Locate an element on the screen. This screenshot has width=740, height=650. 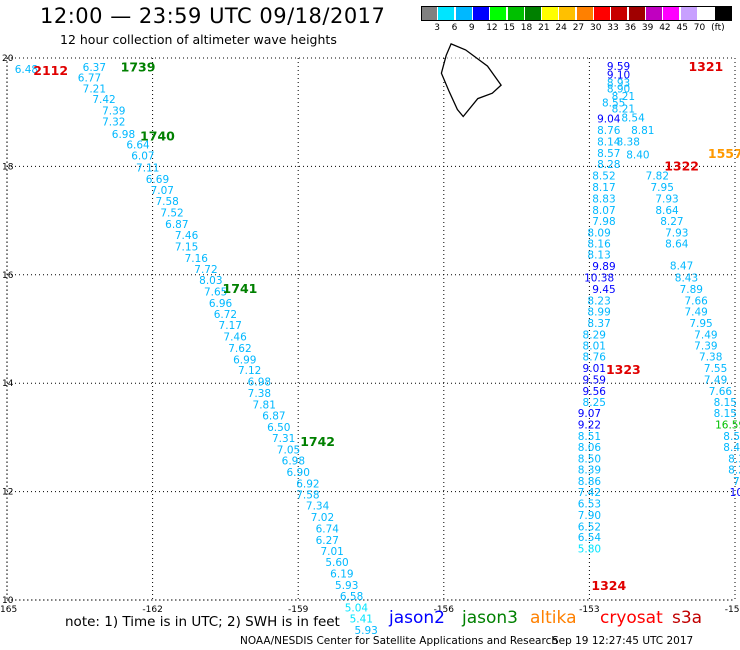
wave-height-value: 8.13 is located at coordinates (598, 256).